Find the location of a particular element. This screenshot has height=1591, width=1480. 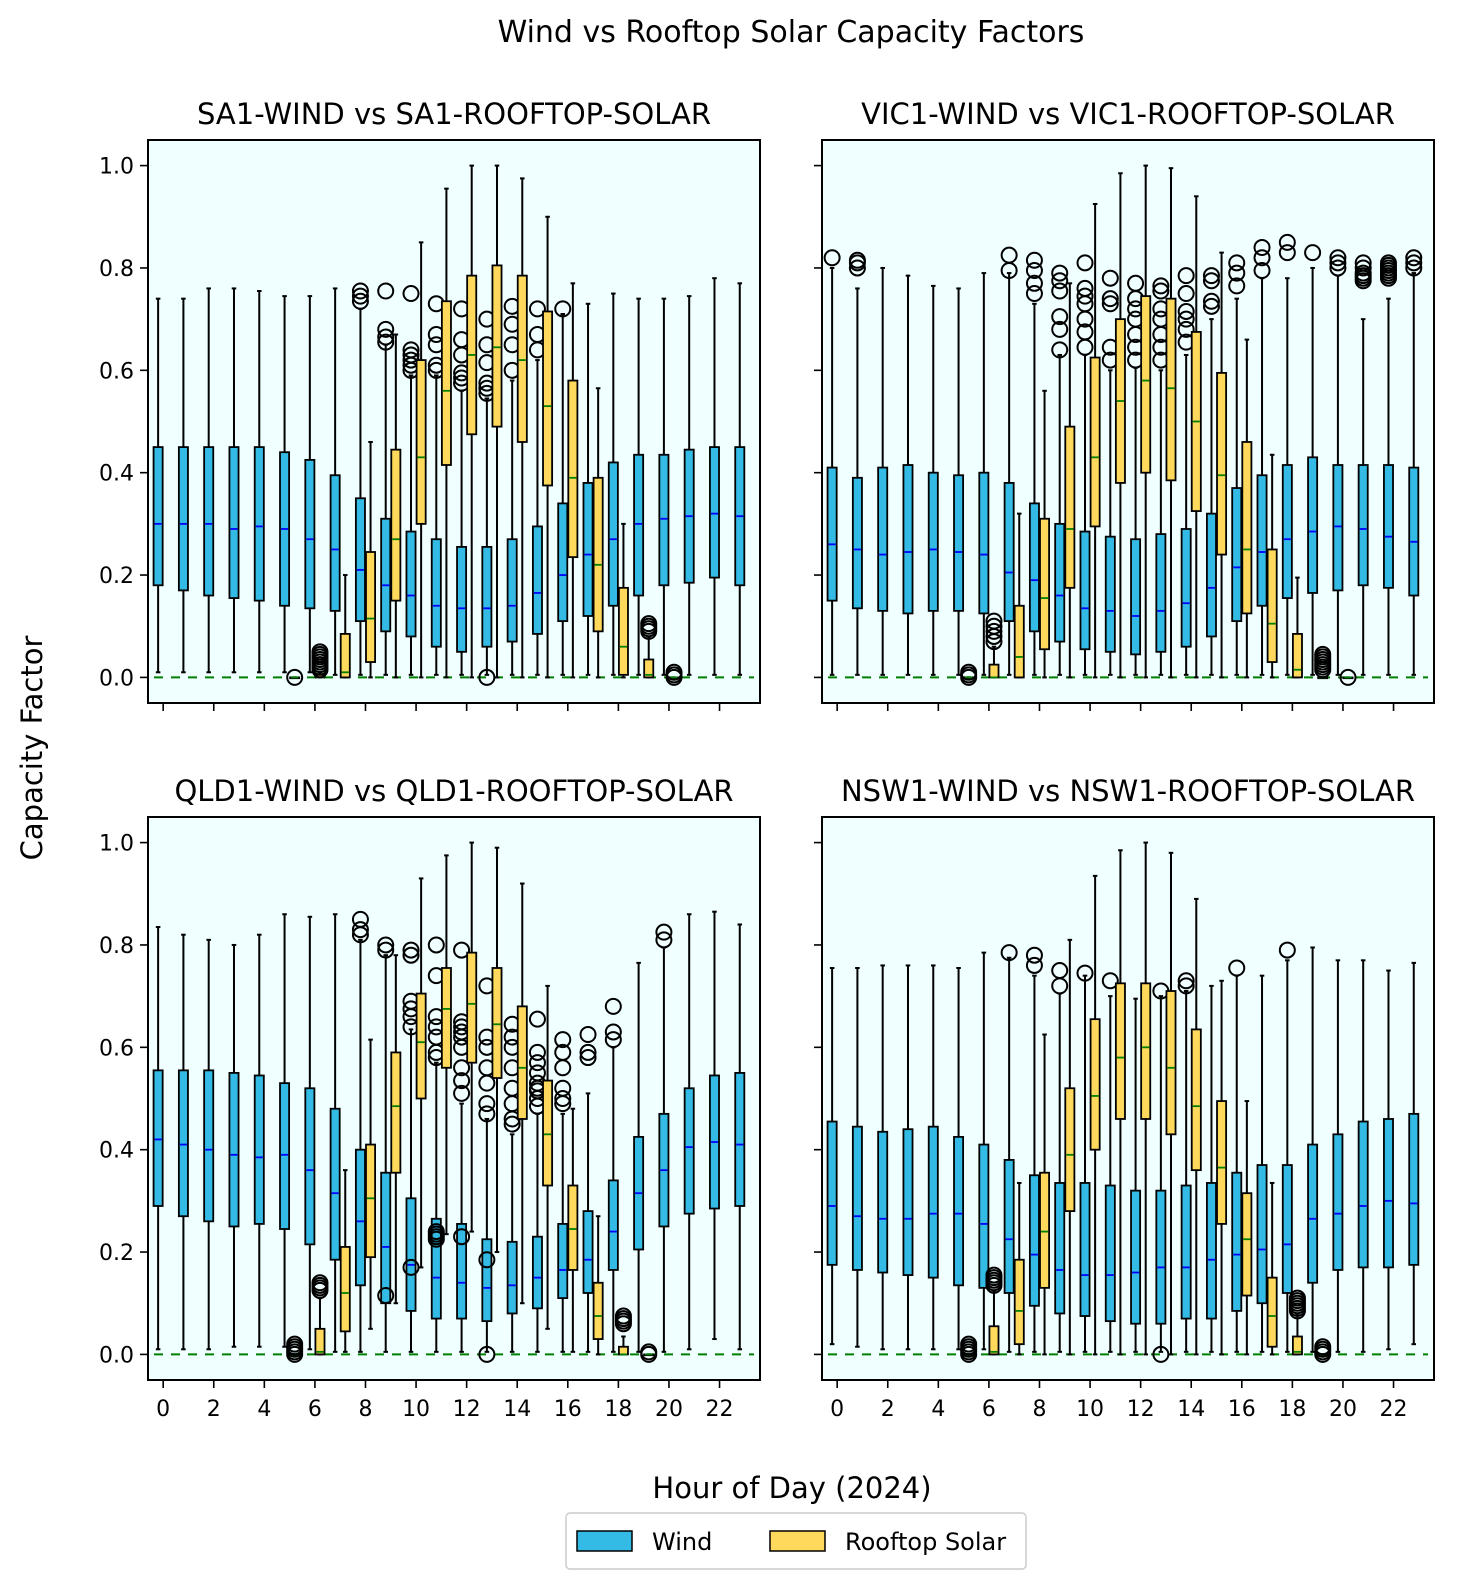

x-tick-label: 2 is located at coordinates (888, 1409).